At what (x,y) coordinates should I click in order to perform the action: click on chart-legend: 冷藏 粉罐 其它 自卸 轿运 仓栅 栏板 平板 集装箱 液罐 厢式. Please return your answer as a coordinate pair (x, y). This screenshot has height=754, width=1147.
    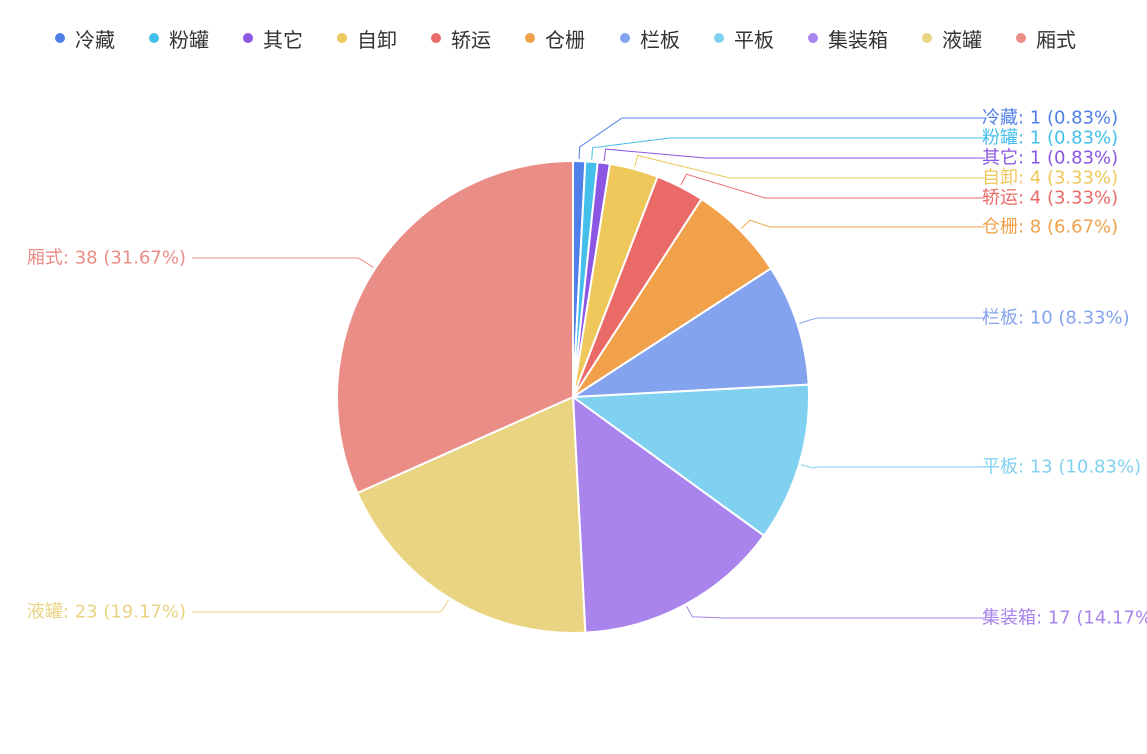
    Looking at the image, I should click on (573, 38).